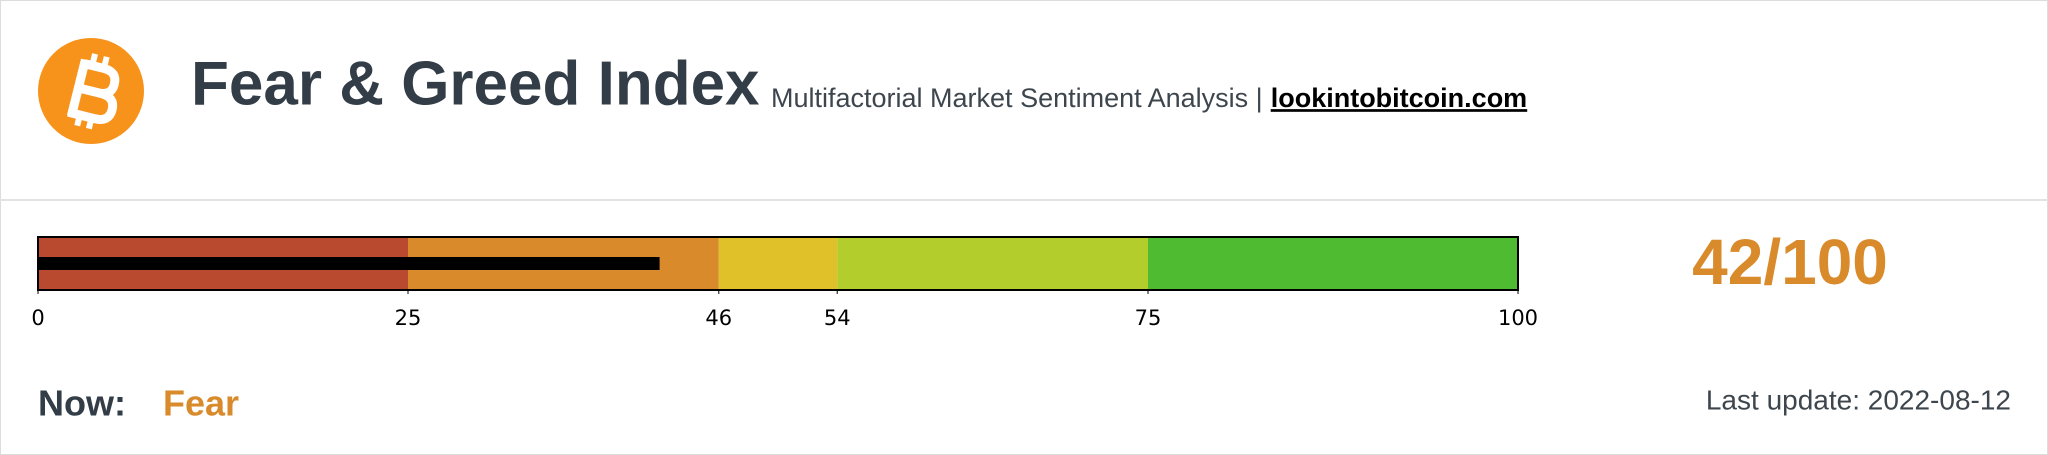  Describe the element at coordinates (475, 83) in the screenshot. I see `title: Fear & Greed Index` at that location.